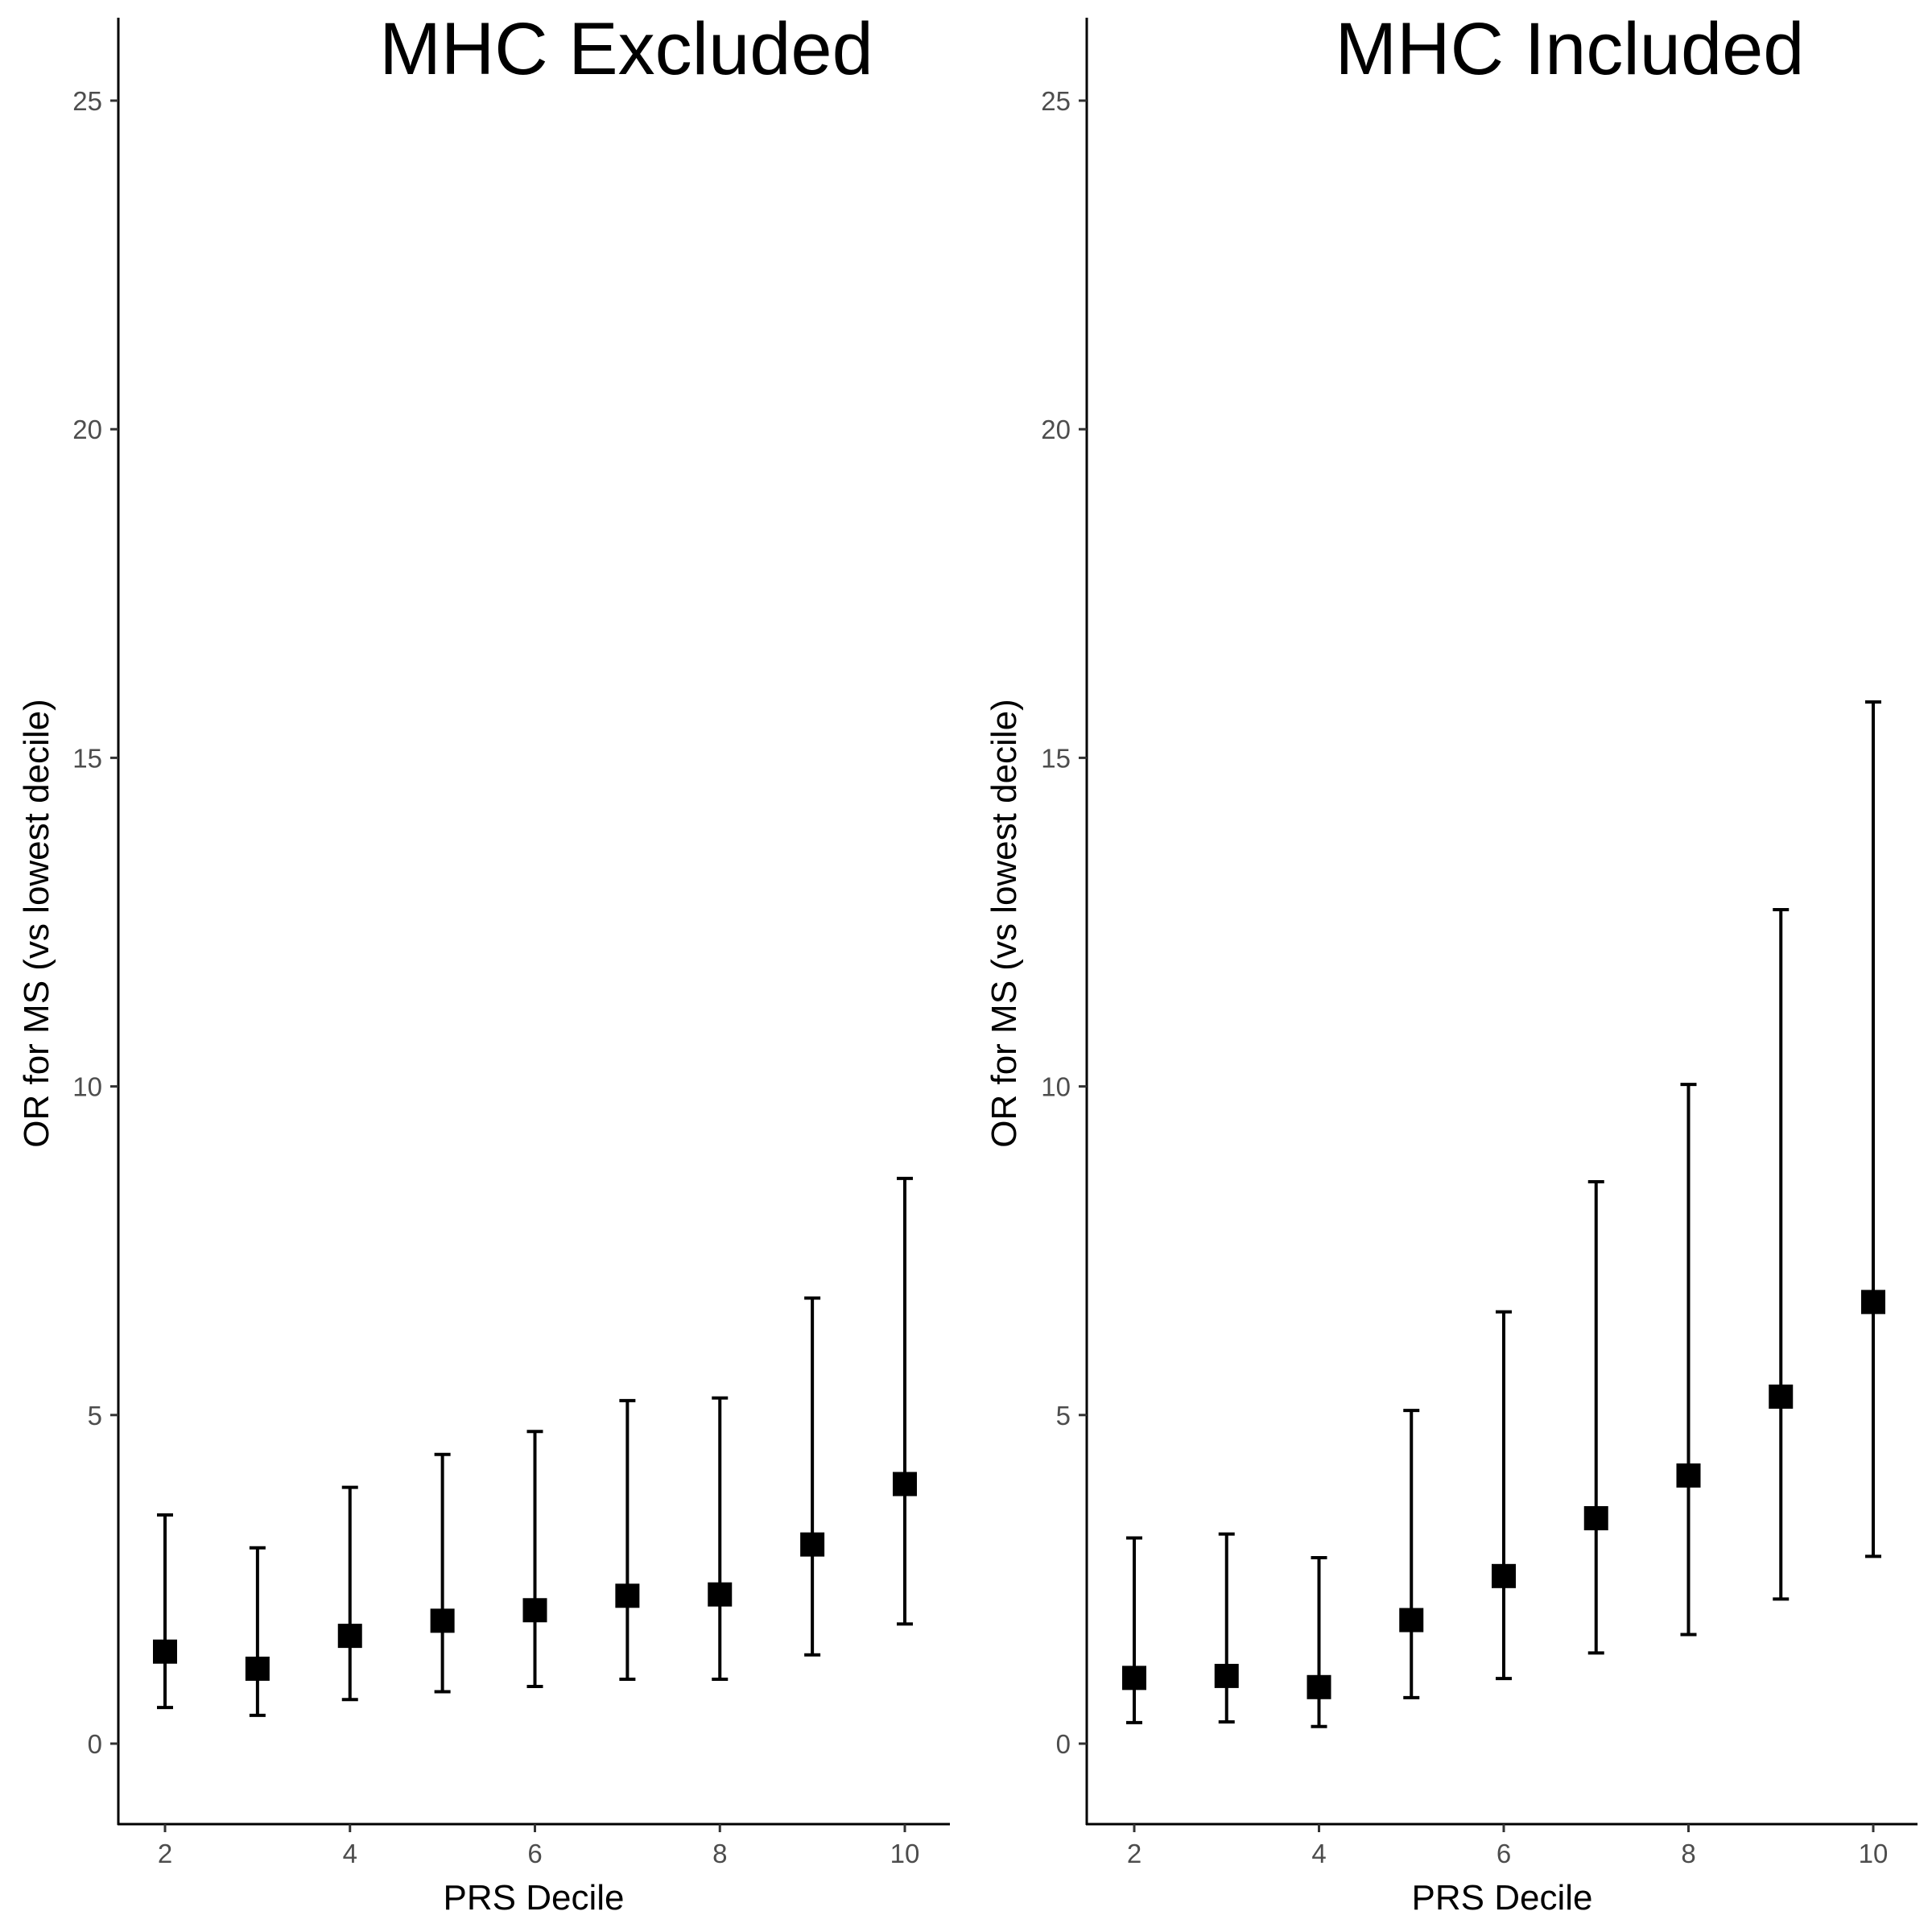 Image resolution: width=1932 pixels, height=1932 pixels. I want to click on panel-title: MHC Included, so click(1570, 49).